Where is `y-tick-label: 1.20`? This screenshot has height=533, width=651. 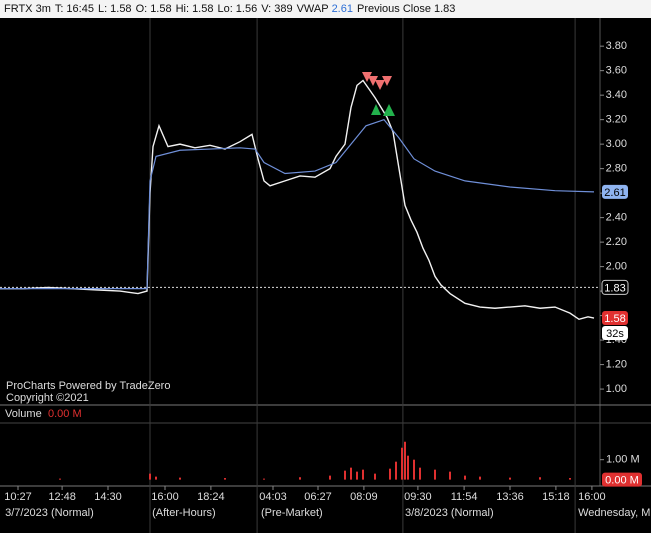
y-tick-label: 1.20 is located at coordinates (616, 364).